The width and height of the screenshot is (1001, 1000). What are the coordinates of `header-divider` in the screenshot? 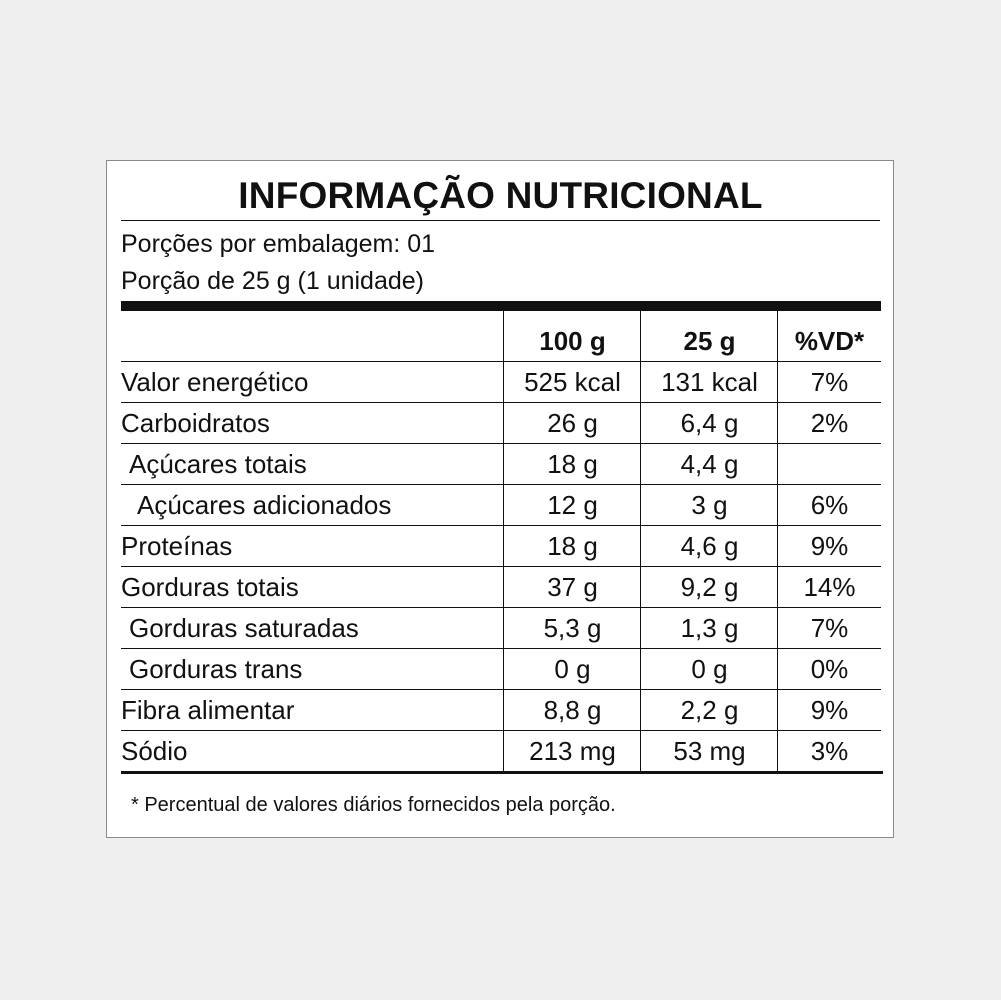 It's located at (501, 361).